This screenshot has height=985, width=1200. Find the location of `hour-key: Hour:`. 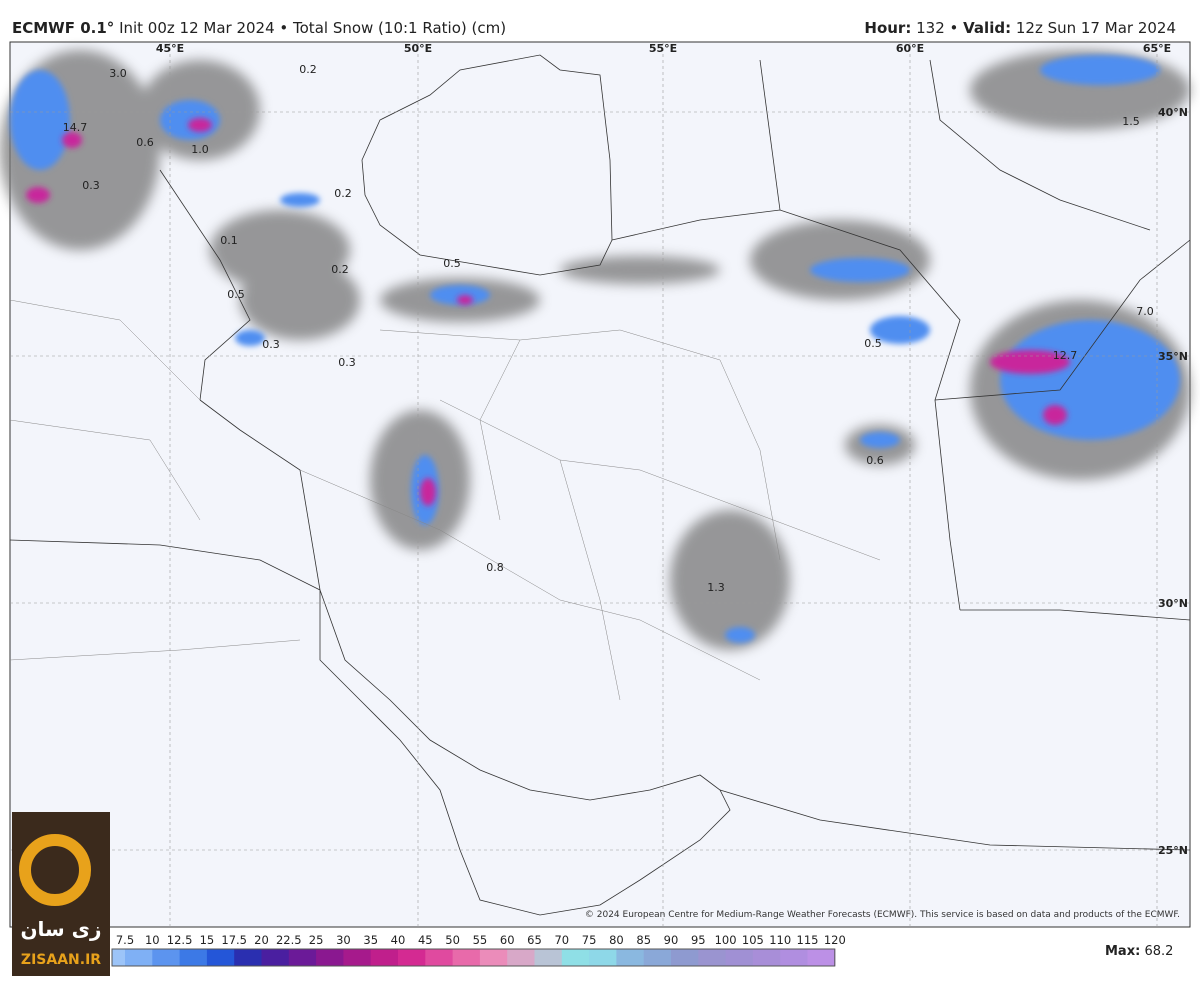

hour-key: Hour: is located at coordinates (887, 28).